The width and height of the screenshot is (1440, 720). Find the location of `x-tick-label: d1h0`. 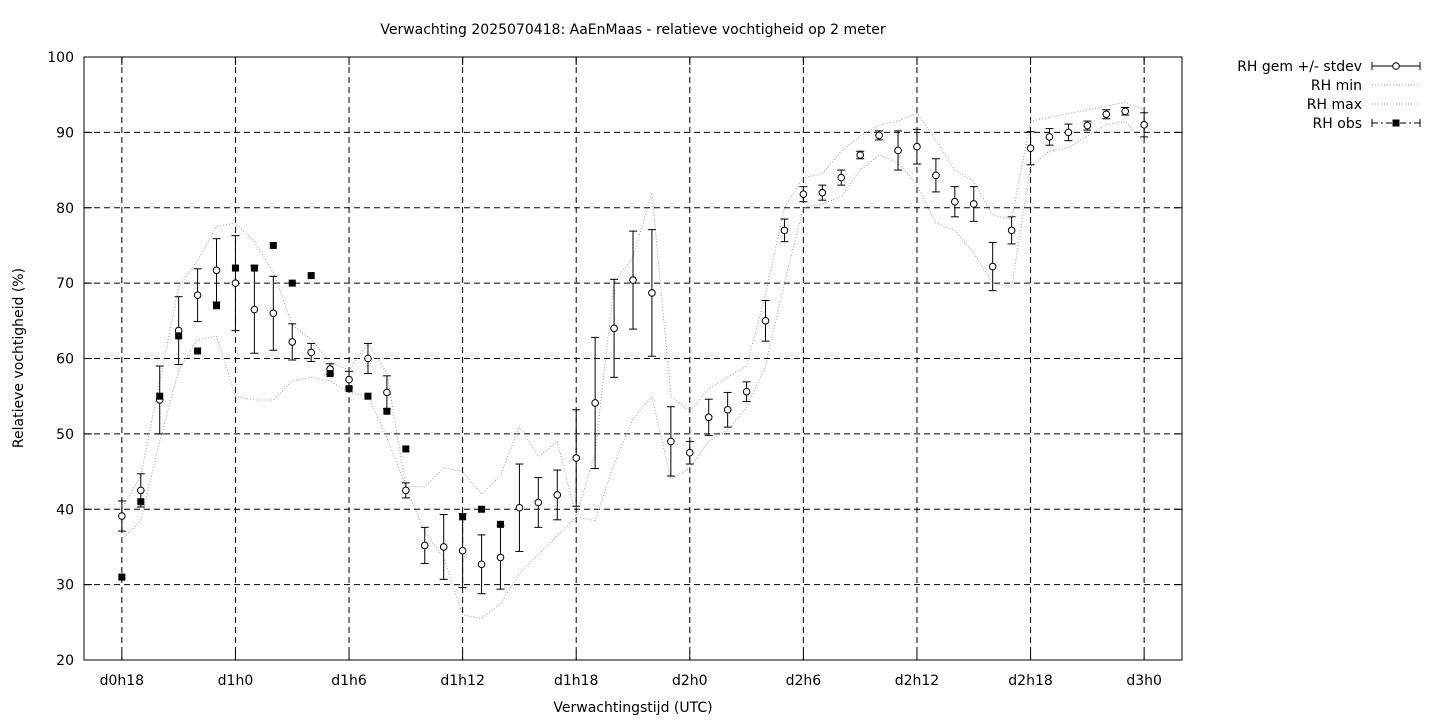

x-tick-label: d1h0 is located at coordinates (236, 681).